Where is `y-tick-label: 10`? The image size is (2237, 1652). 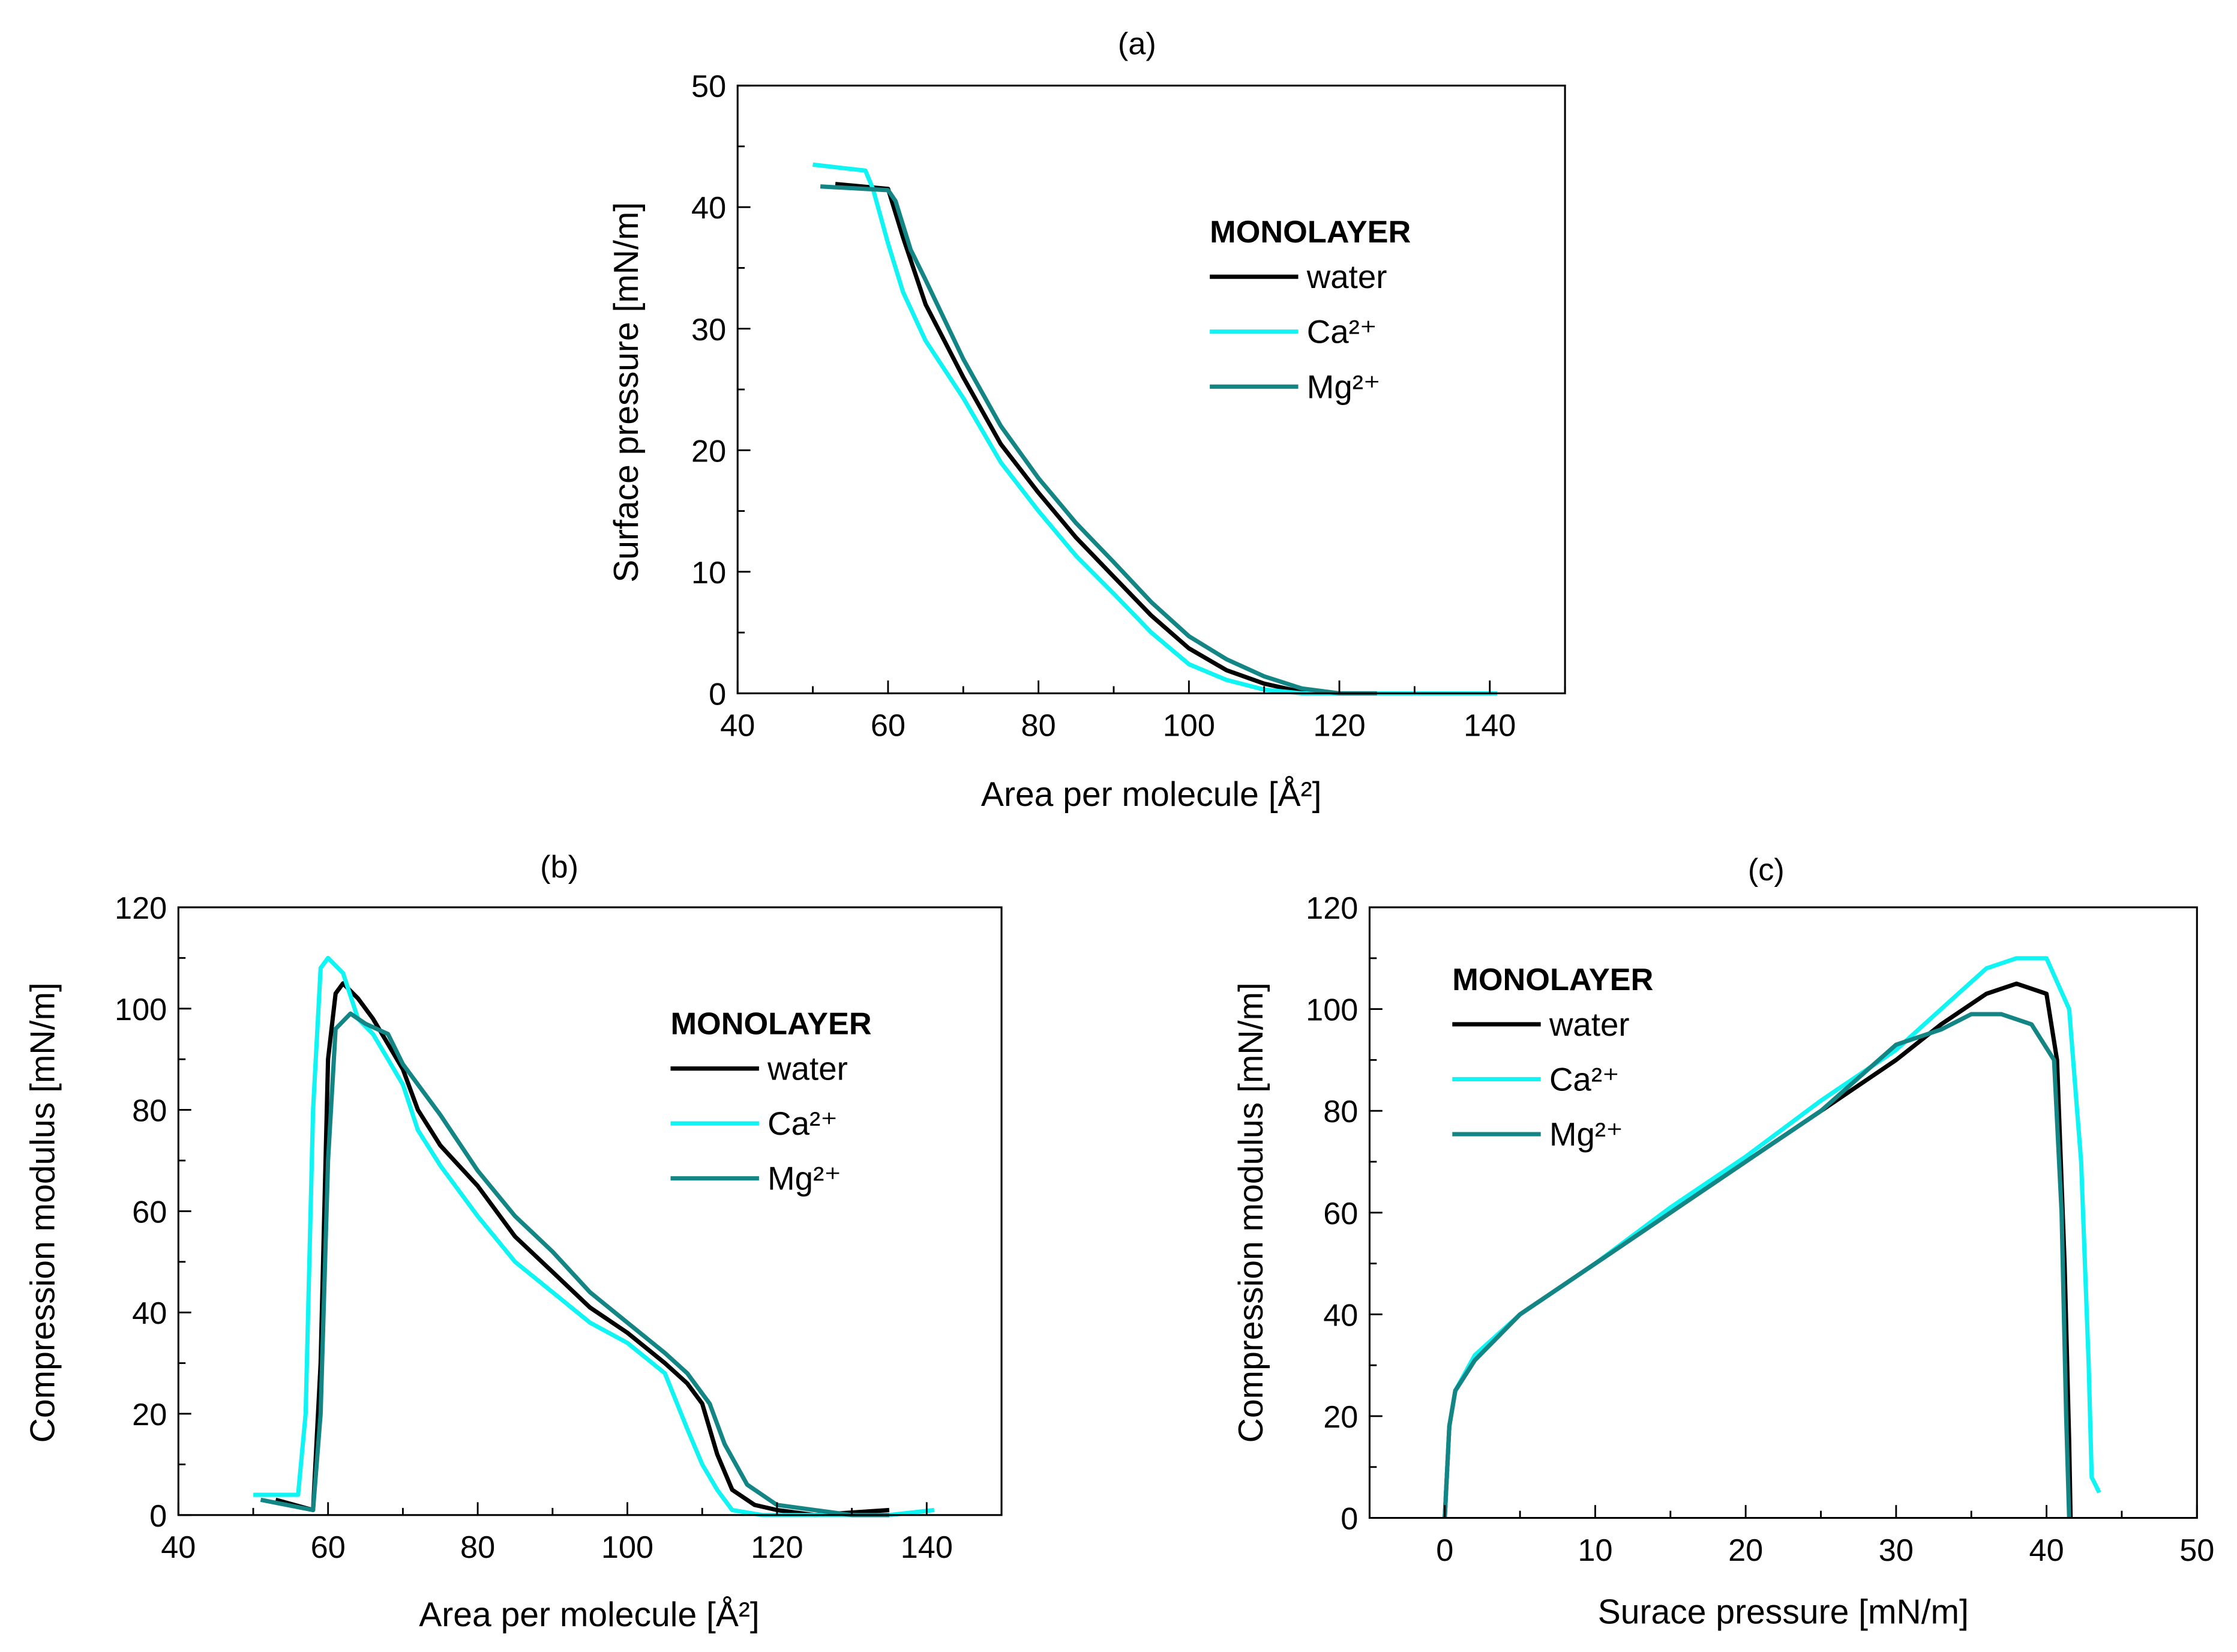
y-tick-label: 10 is located at coordinates (708, 573).